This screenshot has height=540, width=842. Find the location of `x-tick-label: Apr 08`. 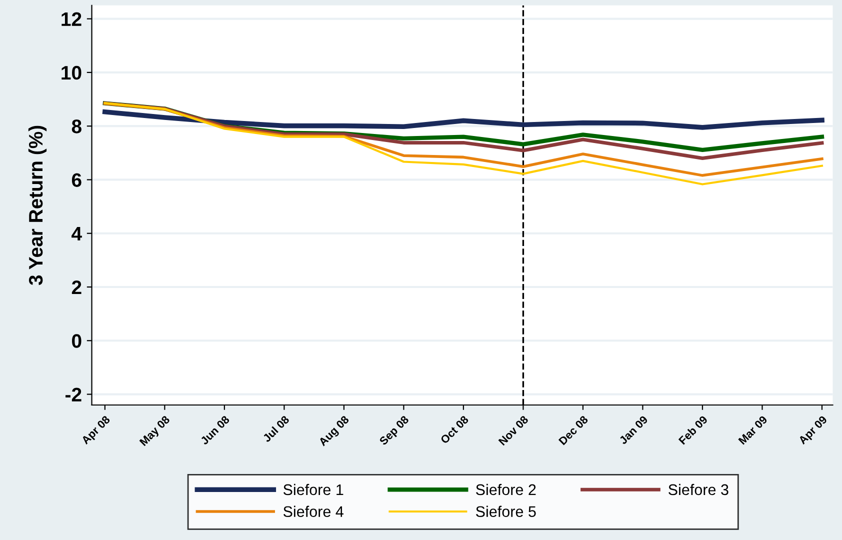

x-tick-label: Apr 08 is located at coordinates (96, 430).